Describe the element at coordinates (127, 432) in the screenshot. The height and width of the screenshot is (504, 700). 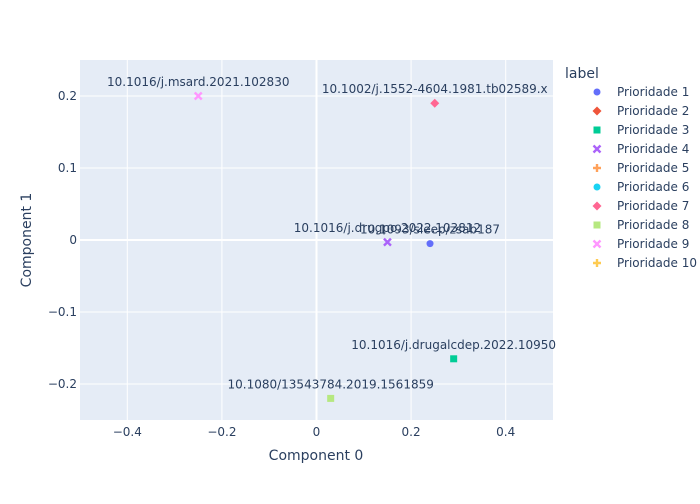
I see `x-tick-label: −0.4` at that location.